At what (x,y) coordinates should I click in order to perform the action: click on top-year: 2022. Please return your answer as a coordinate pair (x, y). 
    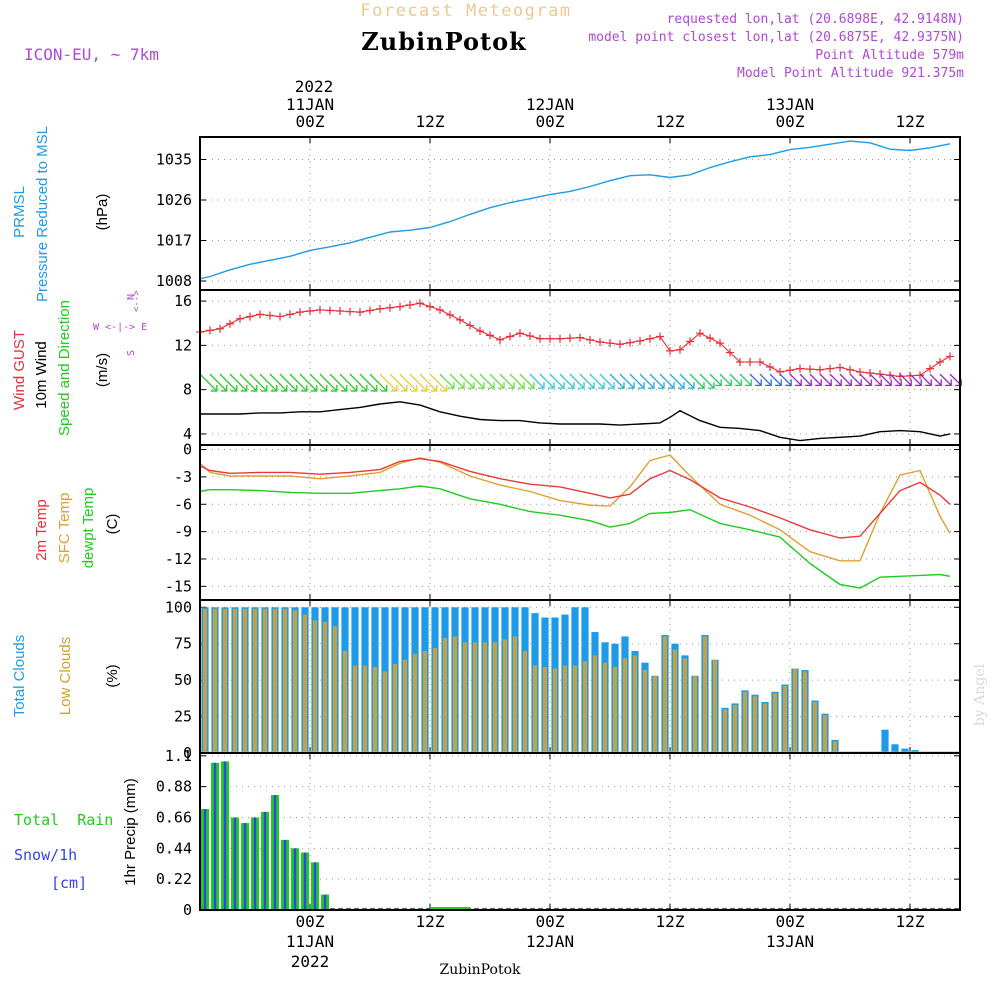
    Looking at the image, I should click on (314, 86).